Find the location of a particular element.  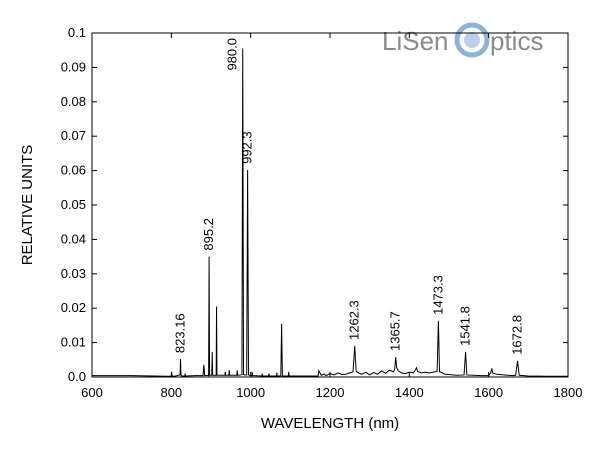

y-tick-label: 0.0 is located at coordinates (77, 376).